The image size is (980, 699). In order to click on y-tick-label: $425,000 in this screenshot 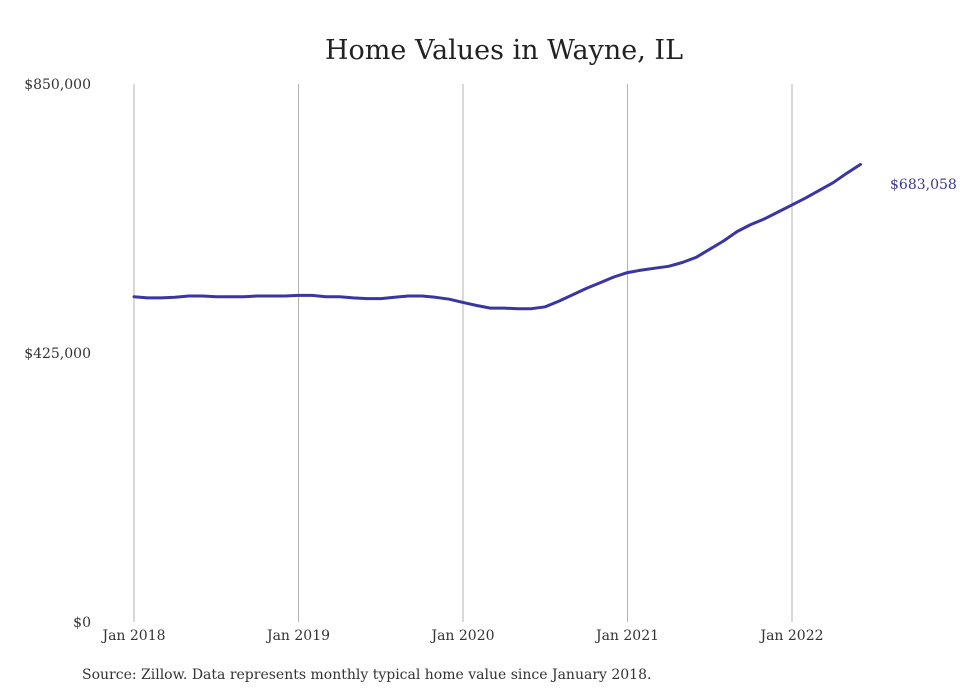, I will do `click(57, 354)`.